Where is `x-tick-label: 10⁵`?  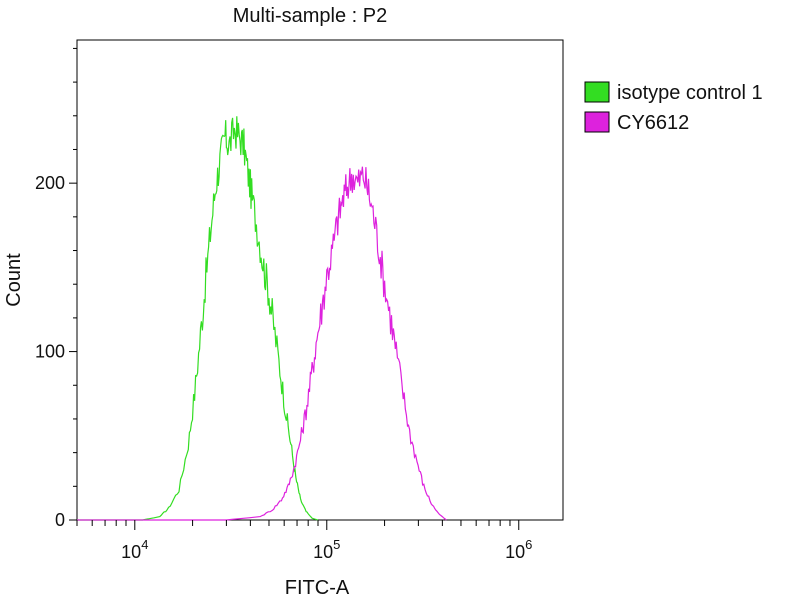
x-tick-label: 10⁵ is located at coordinates (326, 549).